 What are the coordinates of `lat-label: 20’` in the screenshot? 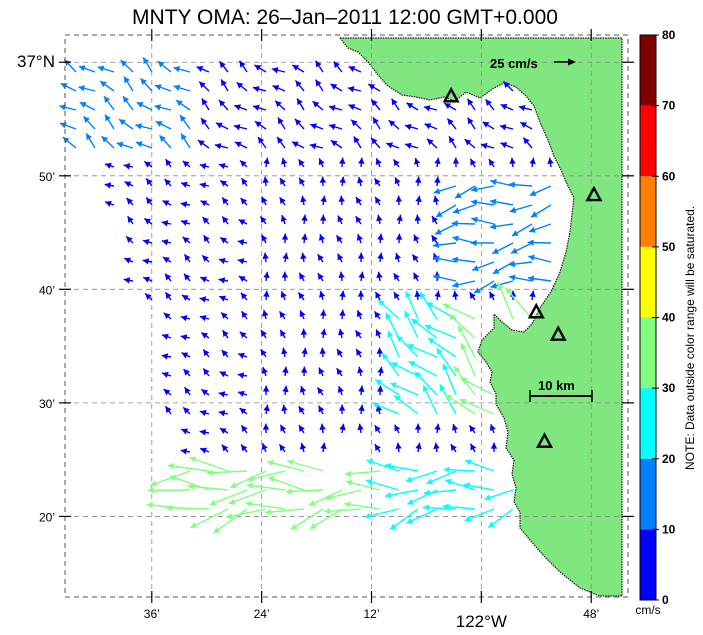 It's located at (47, 517).